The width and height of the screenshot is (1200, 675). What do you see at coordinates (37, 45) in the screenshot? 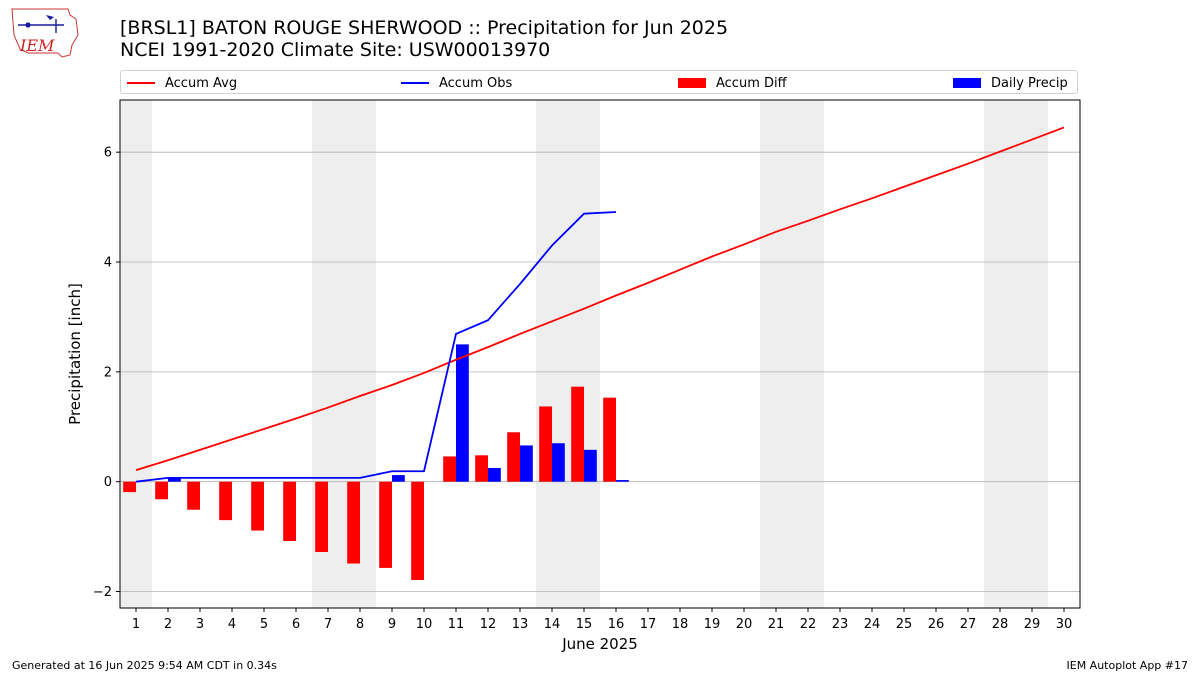
I see `iem-logo-text: IEM` at bounding box center [37, 45].